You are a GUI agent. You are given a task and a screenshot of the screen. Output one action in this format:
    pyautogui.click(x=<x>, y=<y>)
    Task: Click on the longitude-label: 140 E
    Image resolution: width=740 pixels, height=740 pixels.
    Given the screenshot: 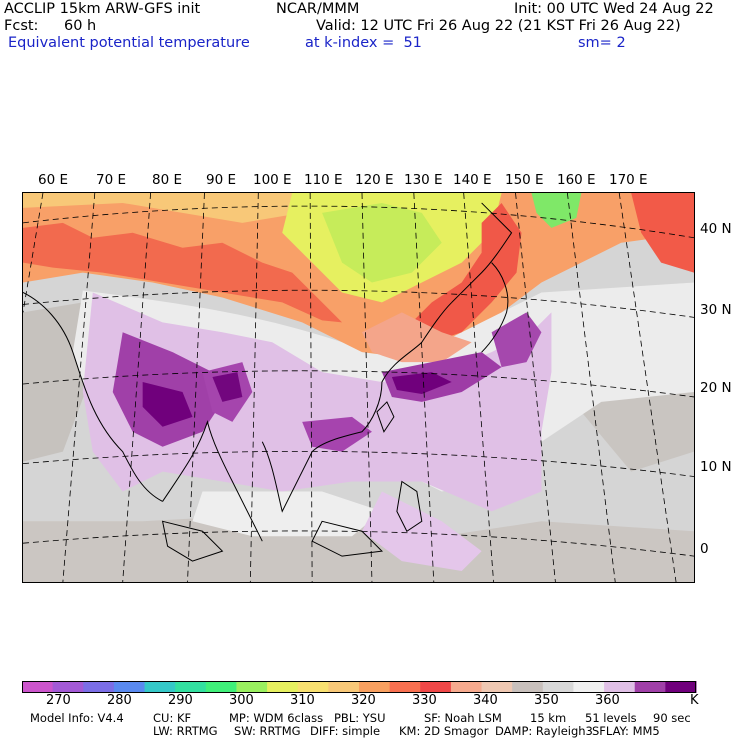 What is the action you would take?
    pyautogui.click(x=472, y=180)
    